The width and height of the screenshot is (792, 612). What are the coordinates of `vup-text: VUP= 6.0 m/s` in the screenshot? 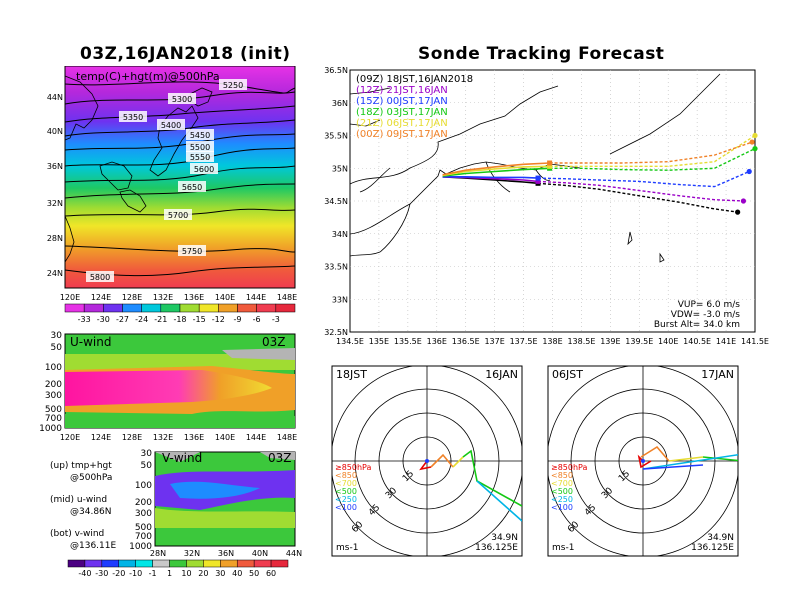 It's located at (708, 305).